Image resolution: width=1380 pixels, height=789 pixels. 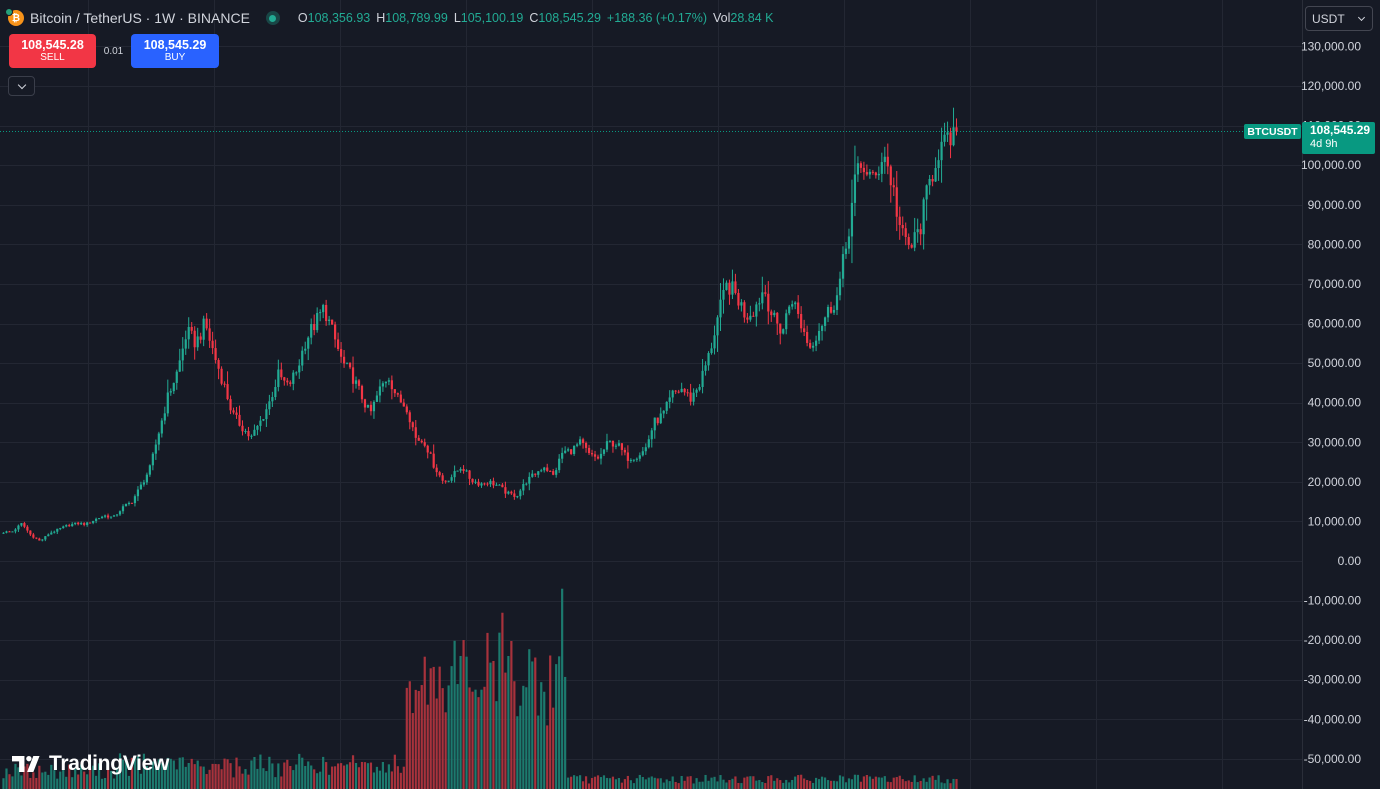 What do you see at coordinates (113, 51) in the screenshot?
I see `spread-value: 0.01` at bounding box center [113, 51].